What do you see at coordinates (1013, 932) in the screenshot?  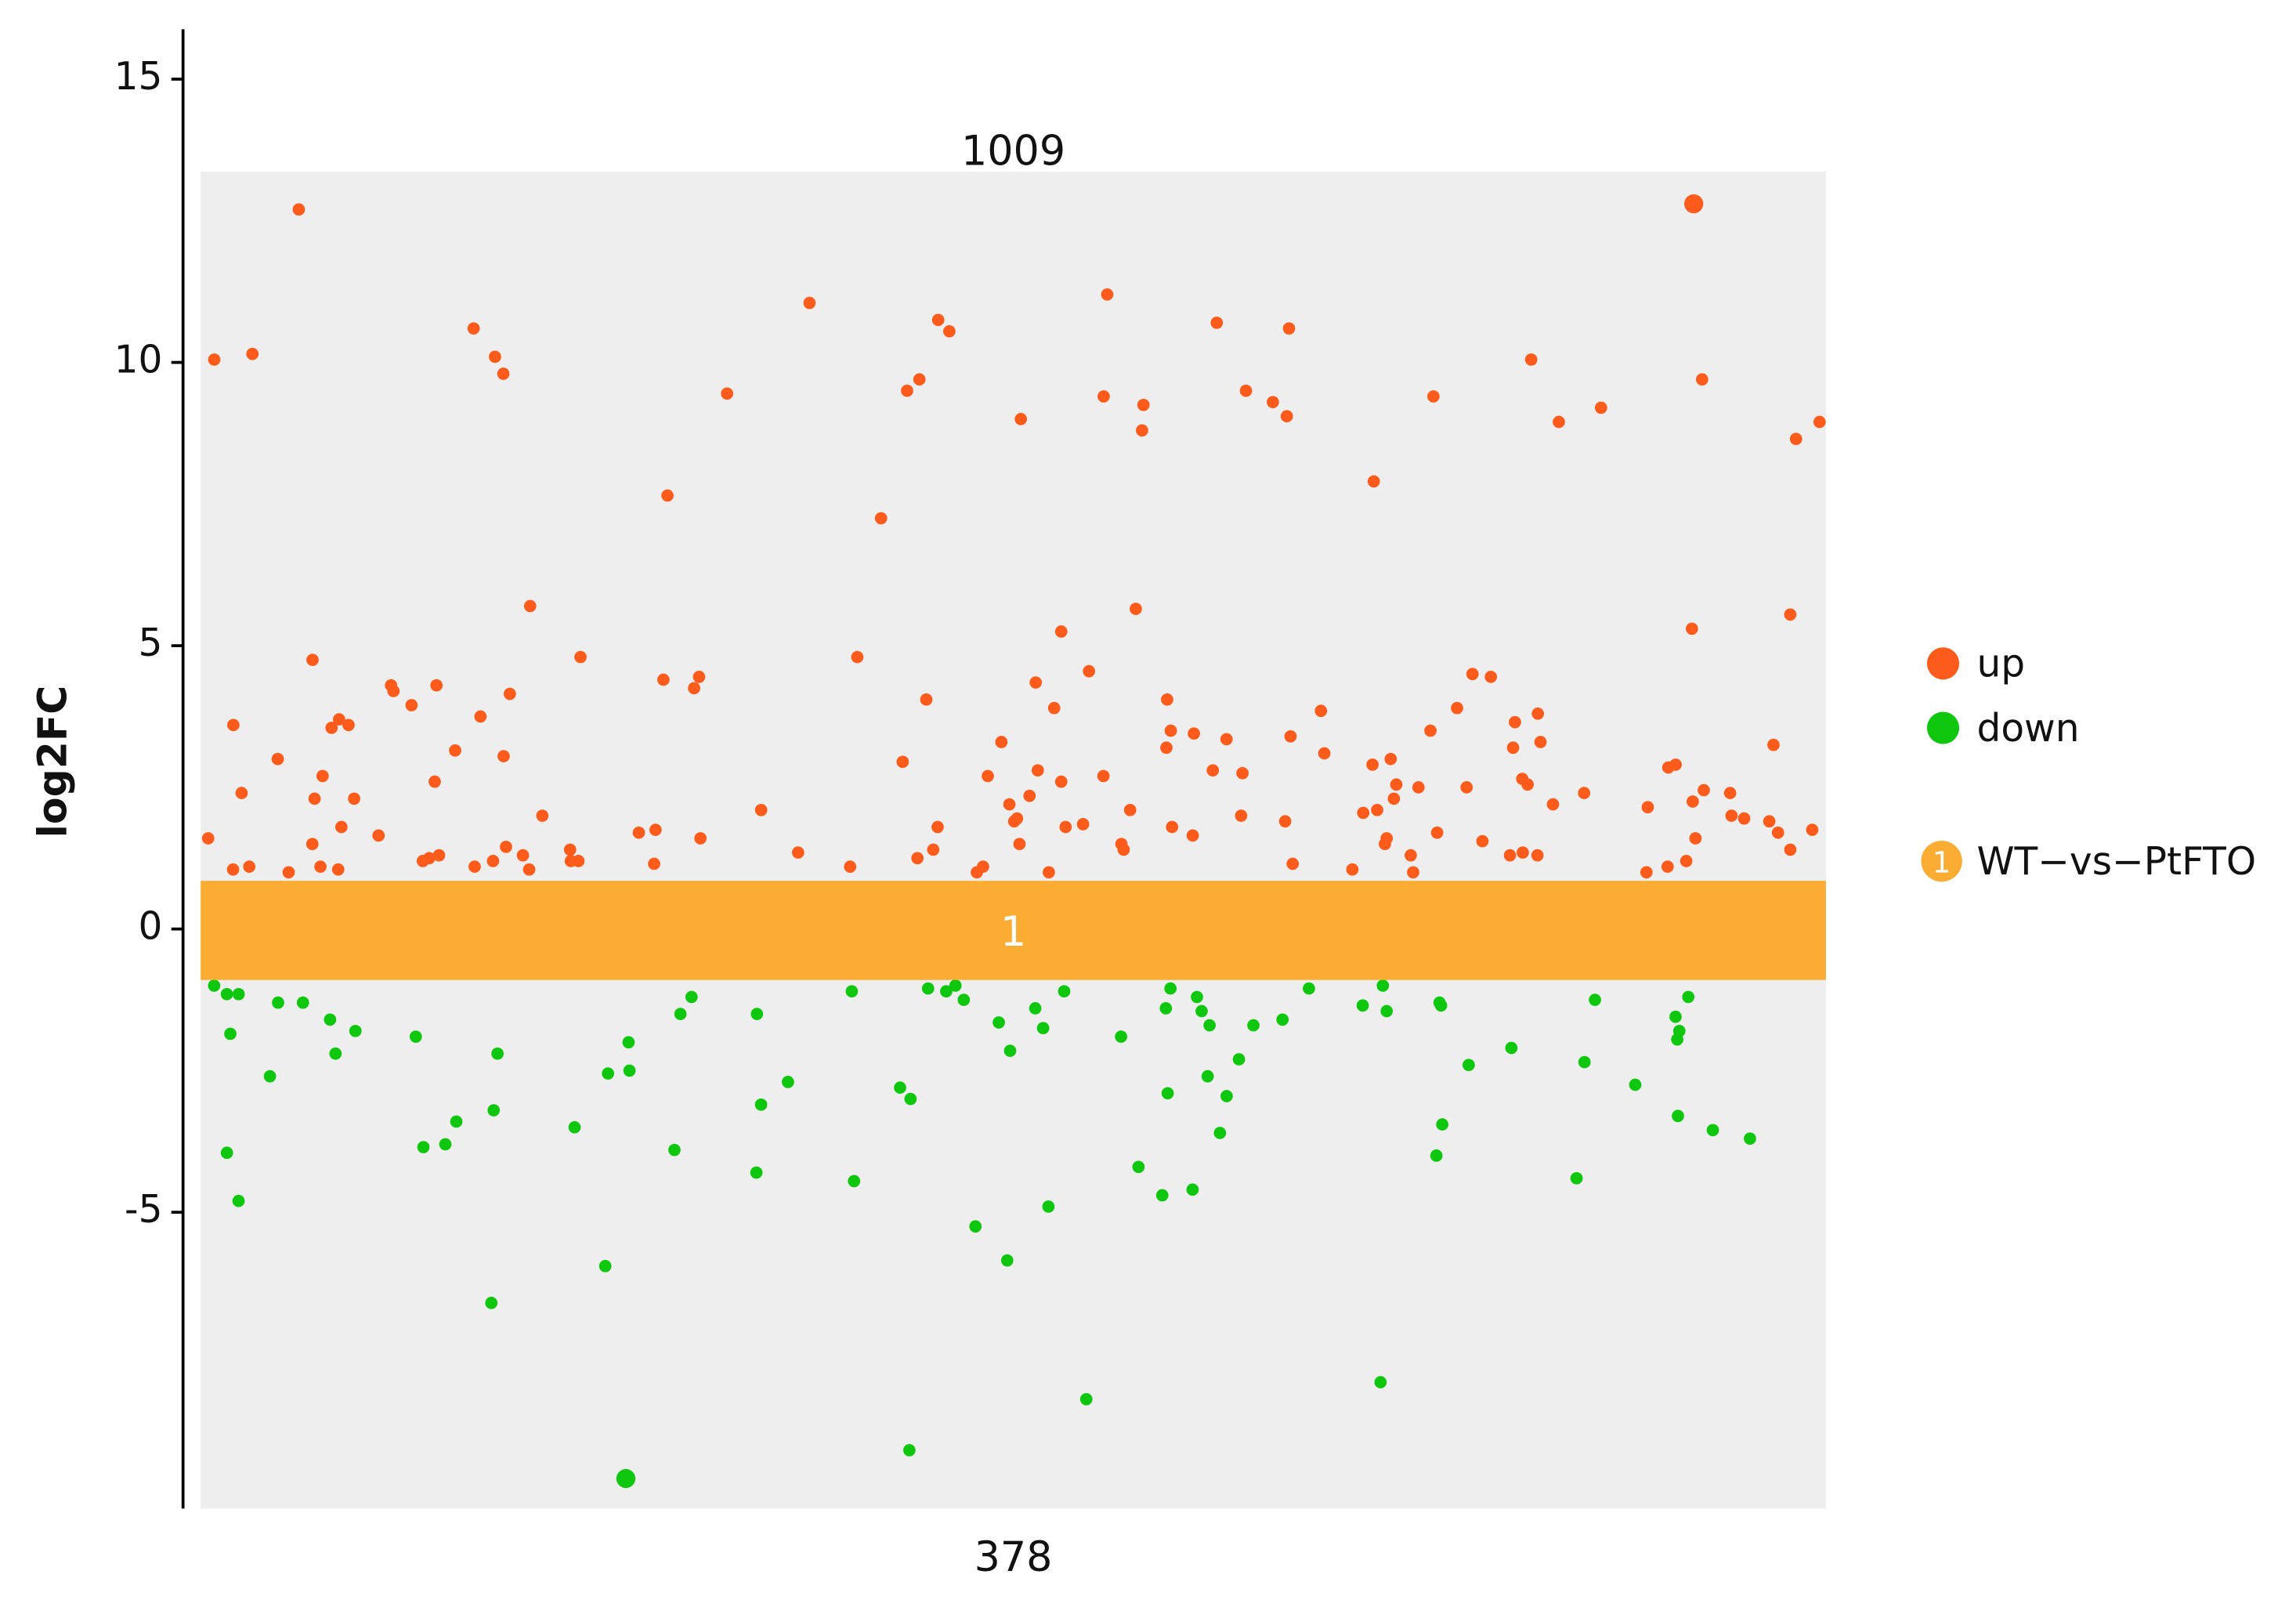 I see `group-band-label: 1` at bounding box center [1013, 932].